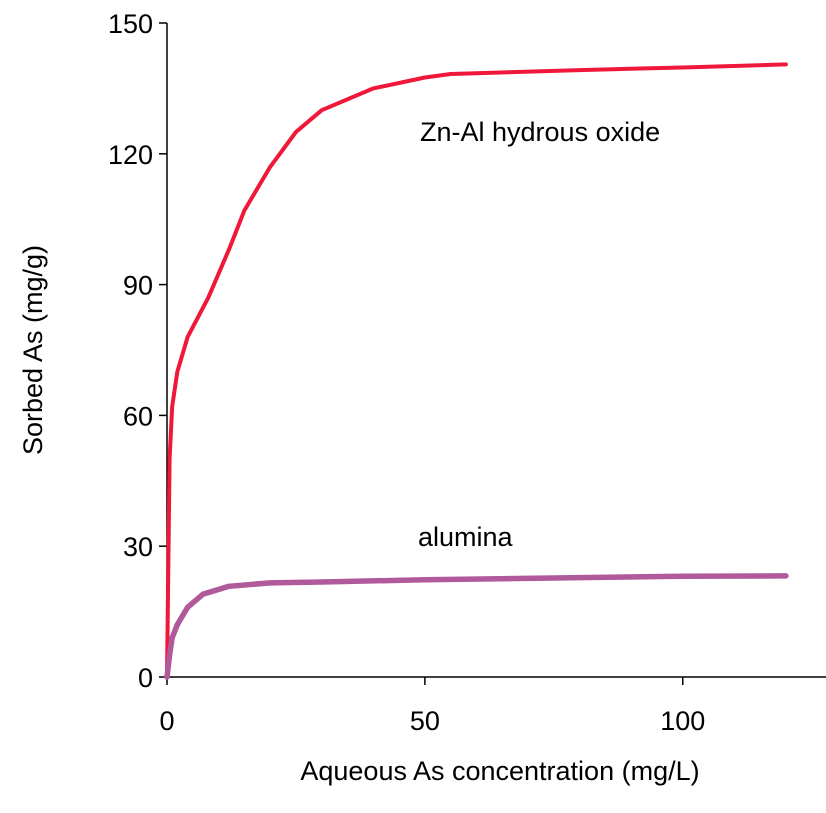 The image size is (826, 813). What do you see at coordinates (138, 286) in the screenshot?
I see `y-tick-label: 90` at bounding box center [138, 286].